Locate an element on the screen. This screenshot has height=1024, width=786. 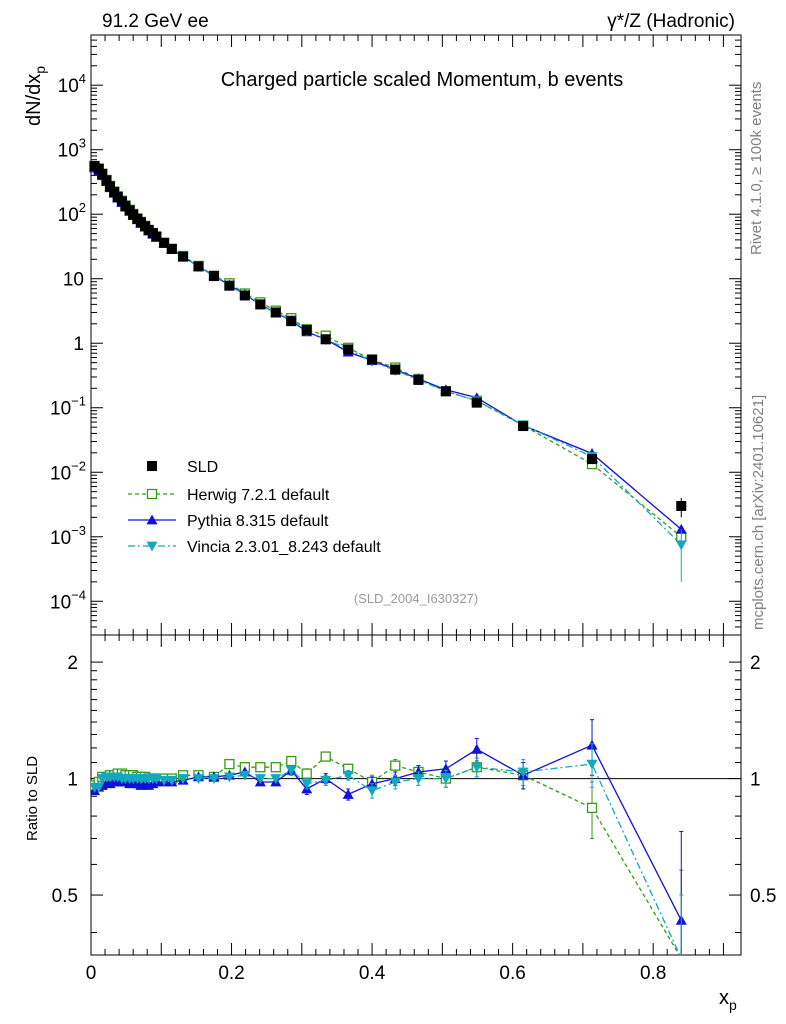
x-tick-label: 0.4 is located at coordinates (372, 973).